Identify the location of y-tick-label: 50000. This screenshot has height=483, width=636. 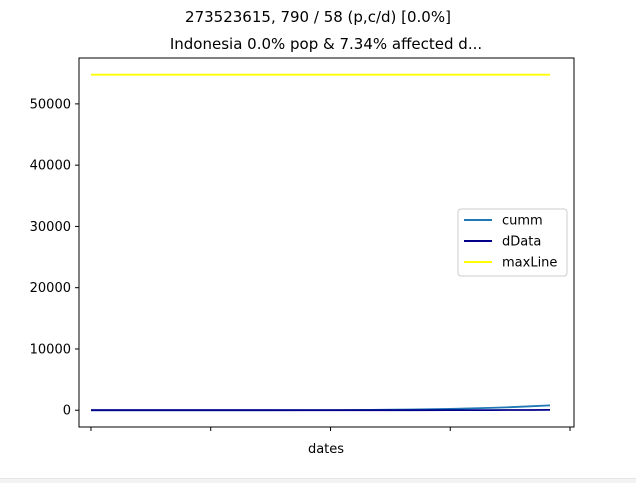
(50, 104).